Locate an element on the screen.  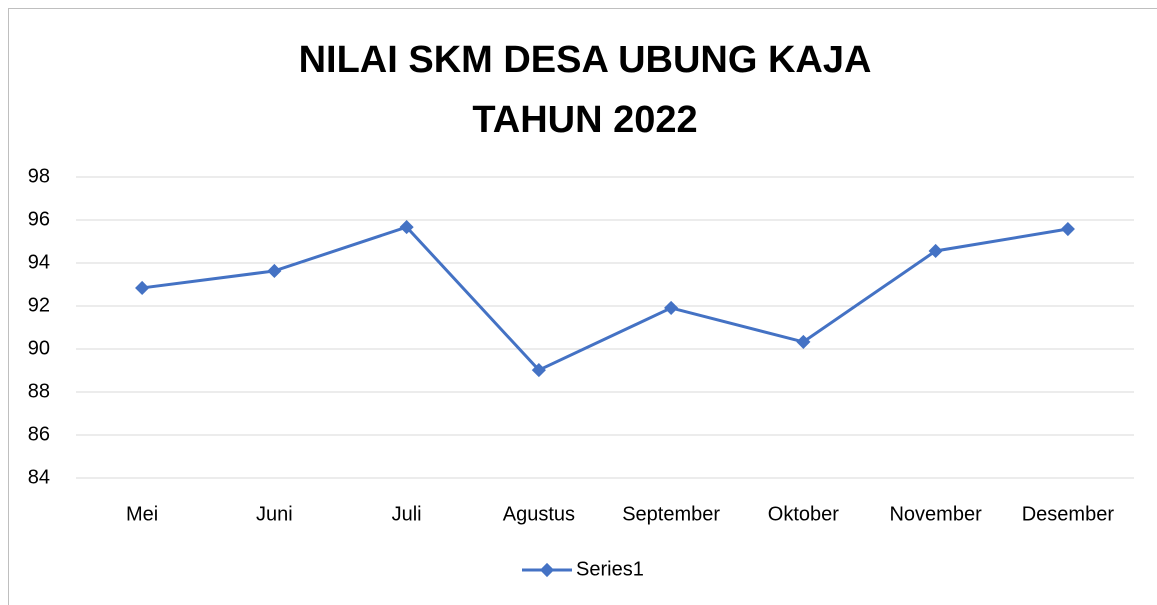
chart-title: TAHUN 2022 is located at coordinates (584, 120).